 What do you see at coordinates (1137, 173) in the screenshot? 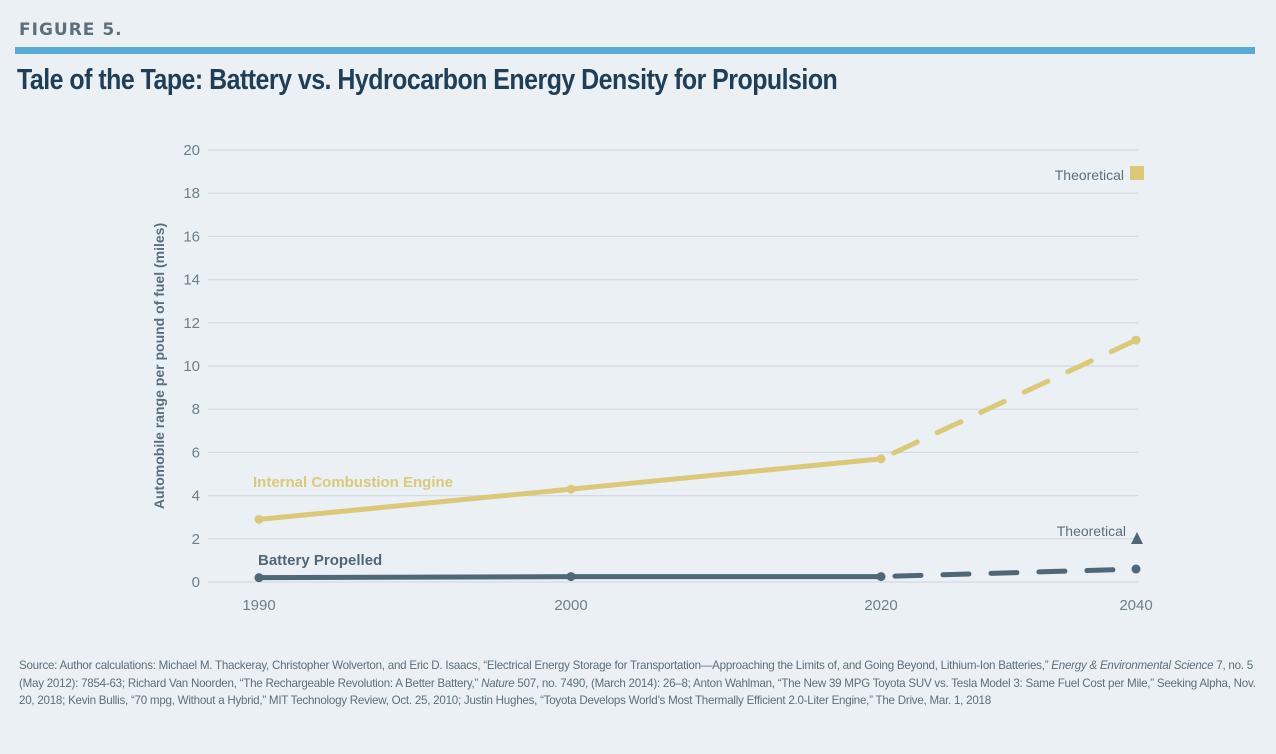
I see `square-marker-icon` at bounding box center [1137, 173].